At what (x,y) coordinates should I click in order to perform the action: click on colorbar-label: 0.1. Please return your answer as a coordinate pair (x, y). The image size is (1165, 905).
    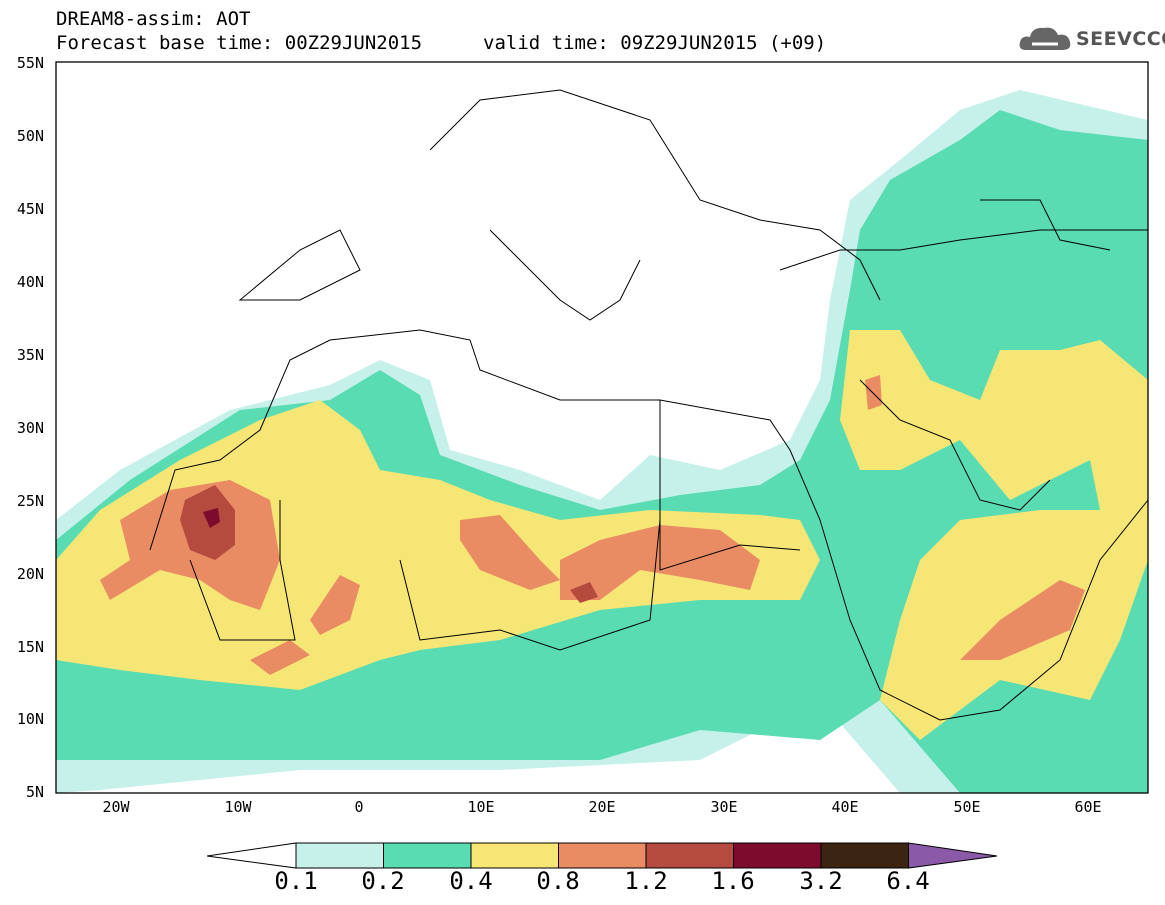
    Looking at the image, I should click on (296, 881).